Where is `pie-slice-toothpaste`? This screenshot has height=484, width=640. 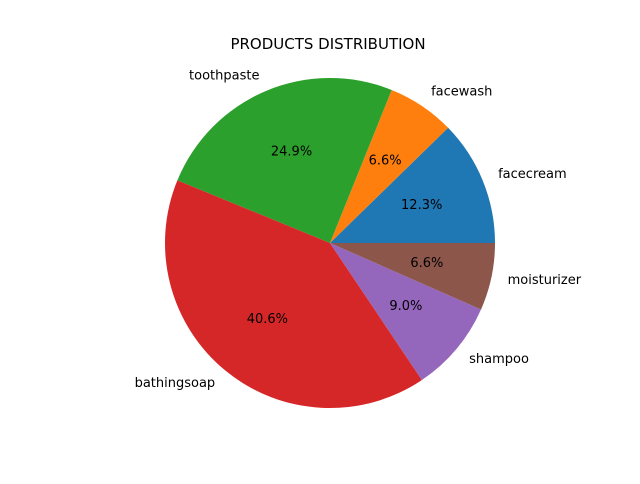
pie-slice-toothpaste is located at coordinates (284, 160).